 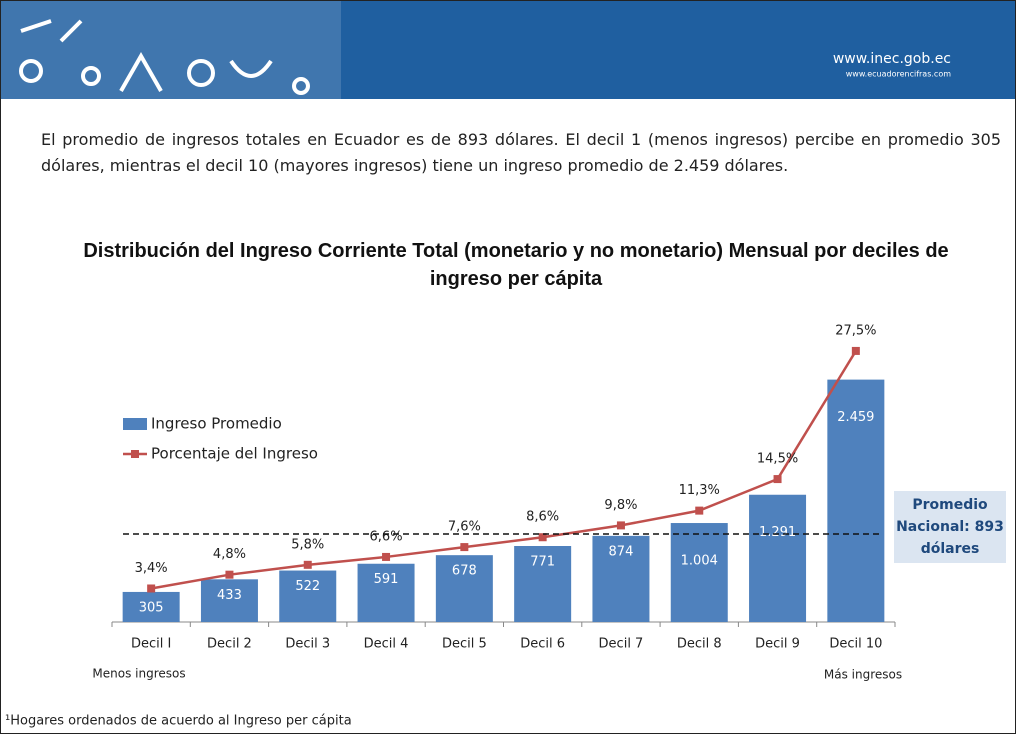 I want to click on bar-label: 305, so click(x=151, y=607).